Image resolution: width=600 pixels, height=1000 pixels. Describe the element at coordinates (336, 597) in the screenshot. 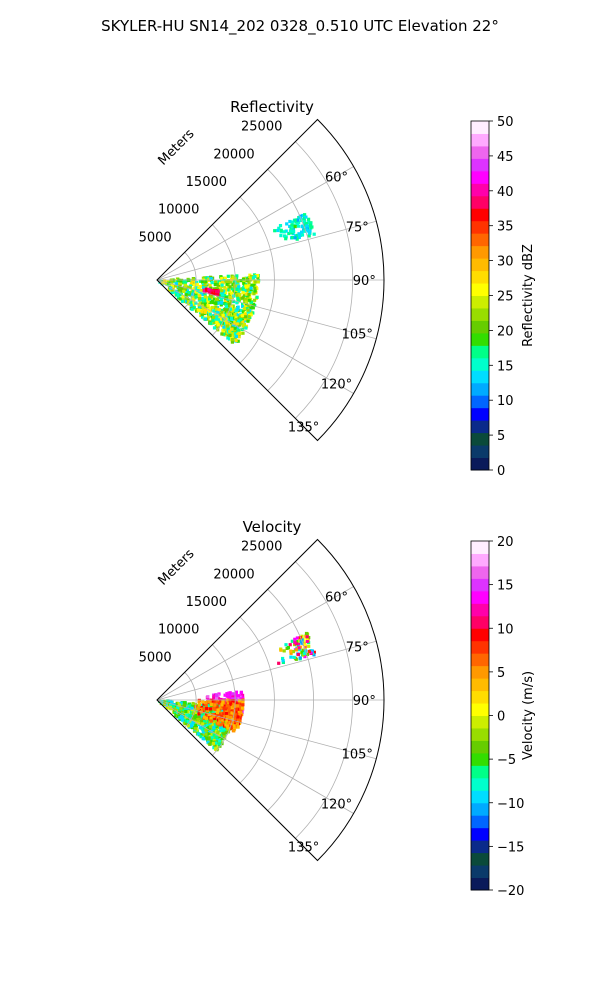

I see `azimuth-tick-label: 60°` at that location.